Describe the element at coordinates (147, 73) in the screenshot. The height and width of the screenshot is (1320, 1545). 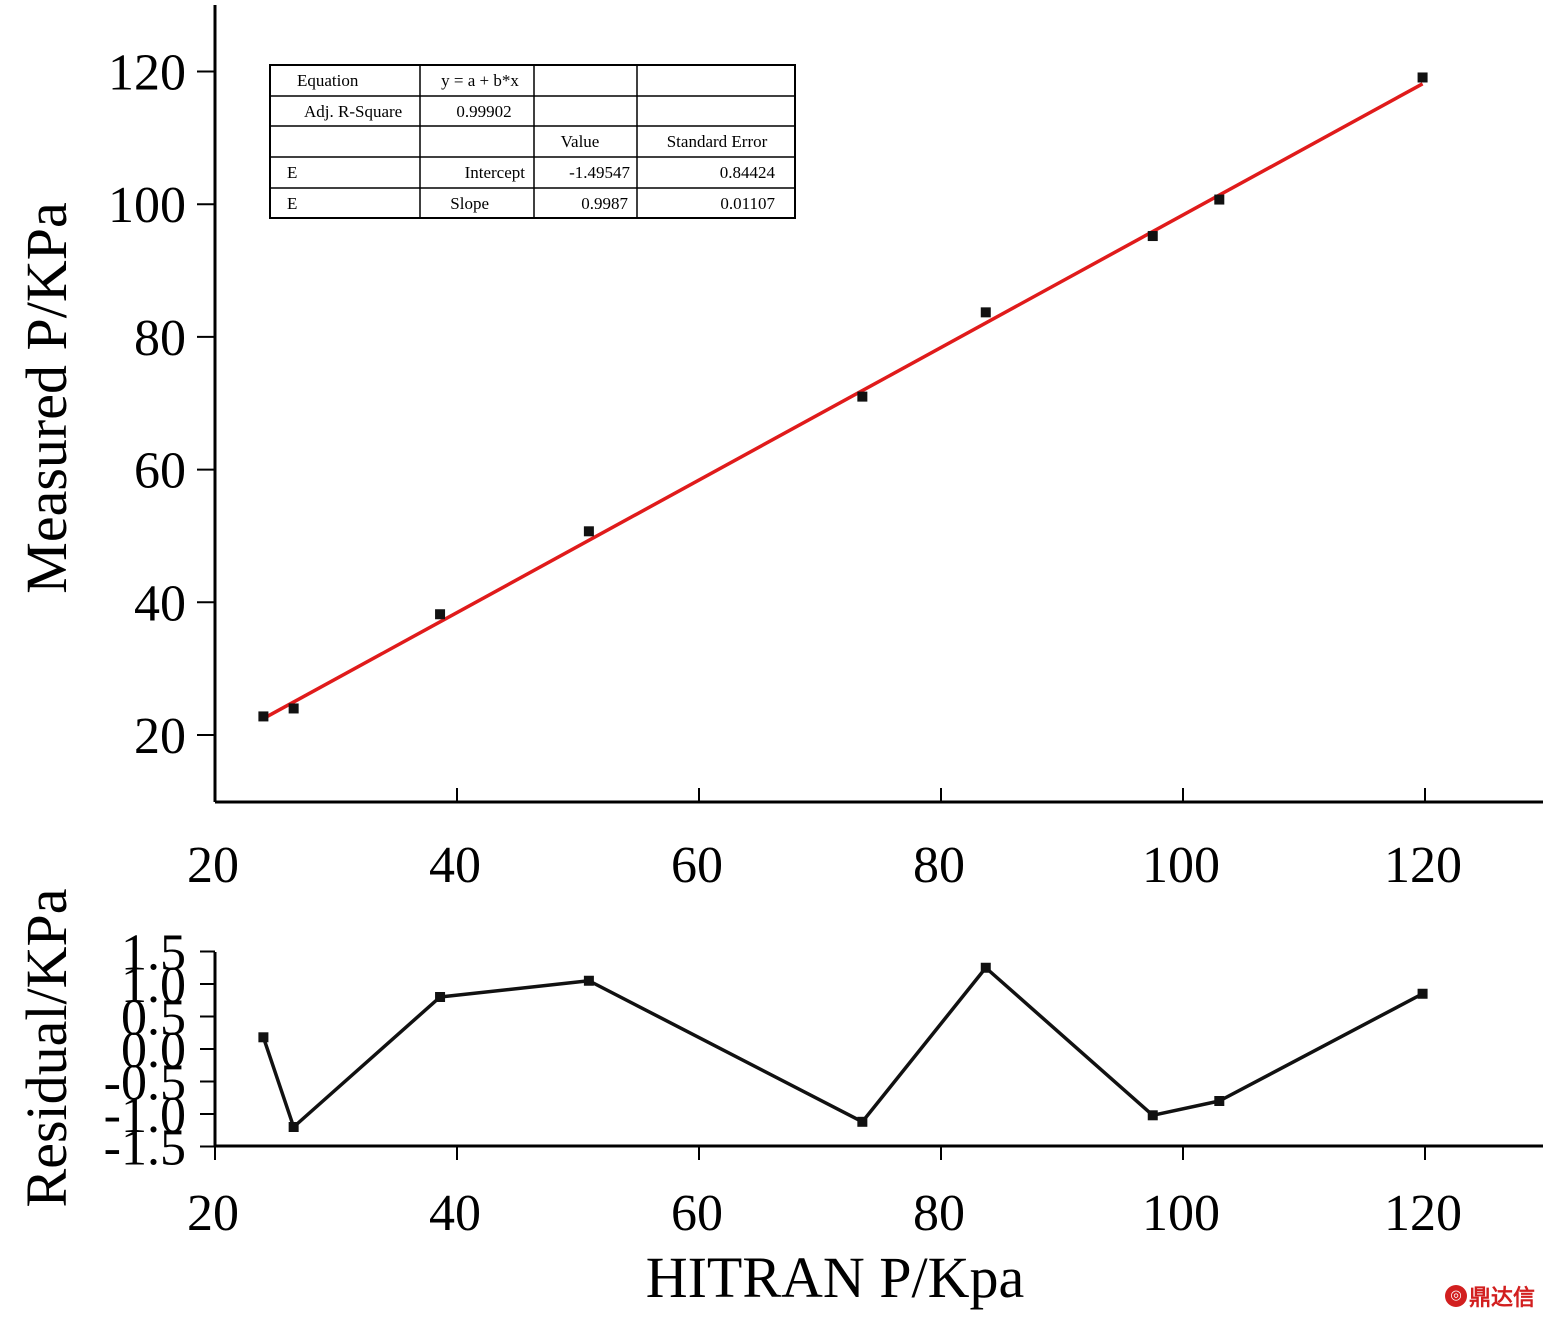
I see `top-y-tick-label: 120` at that location.